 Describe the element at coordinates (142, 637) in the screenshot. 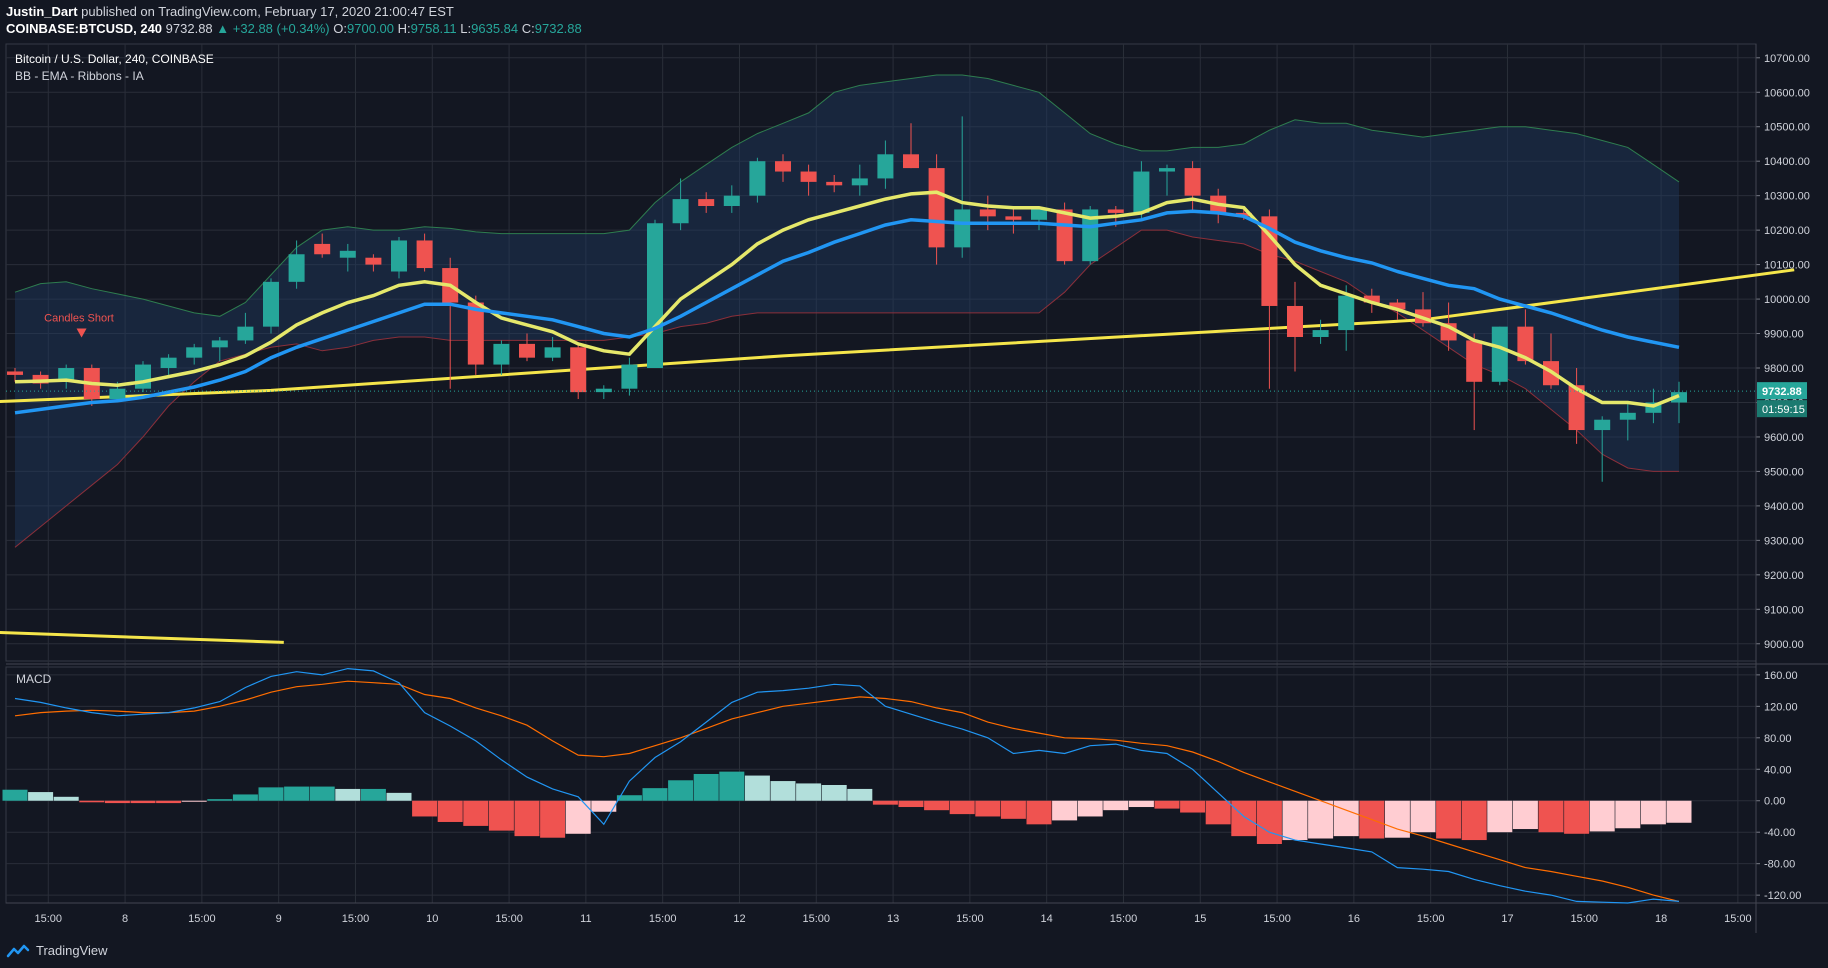

I see `bottom-trendline` at that location.